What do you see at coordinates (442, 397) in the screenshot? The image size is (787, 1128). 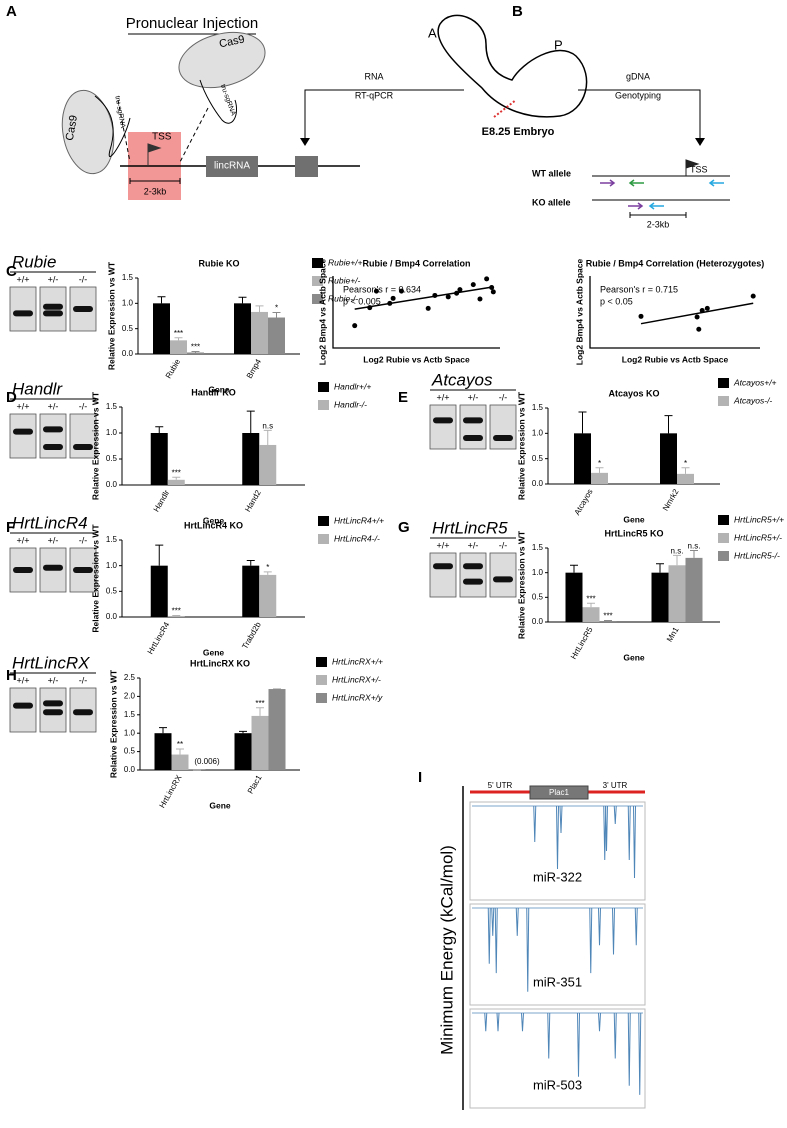 I see `lane-label: +/+` at bounding box center [442, 397].